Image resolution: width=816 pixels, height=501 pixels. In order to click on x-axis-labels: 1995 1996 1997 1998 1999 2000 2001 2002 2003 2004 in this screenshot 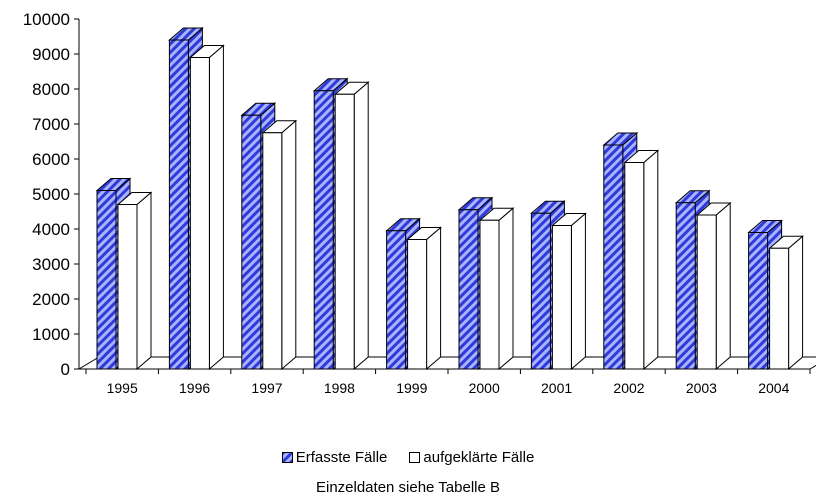, I will do `click(448, 388)`.